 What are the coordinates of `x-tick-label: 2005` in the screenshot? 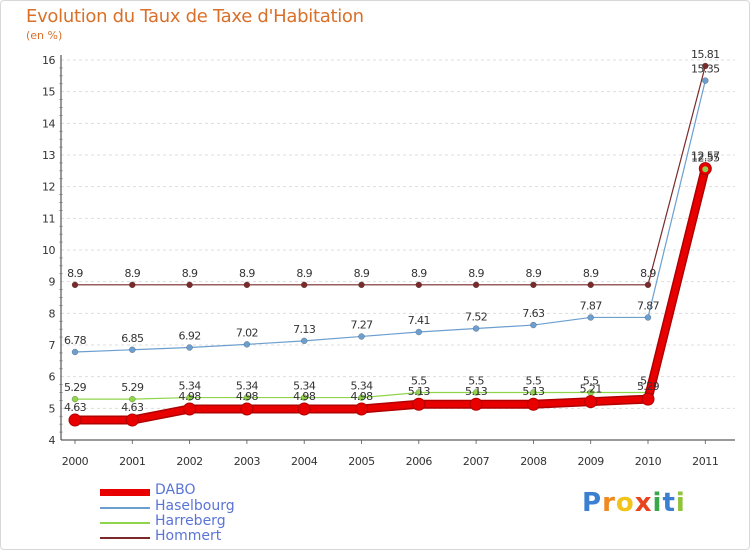 It's located at (361, 461).